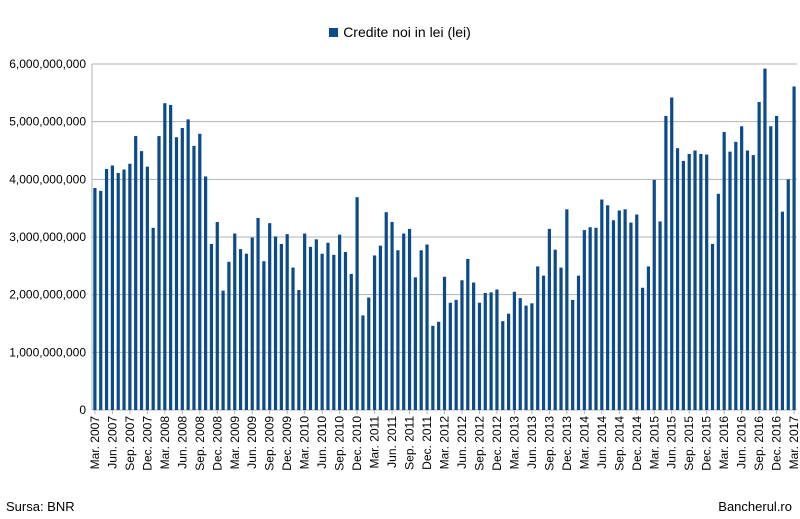 The width and height of the screenshot is (800, 519). I want to click on x-tick-label: Sep. 2013, so click(549, 443).